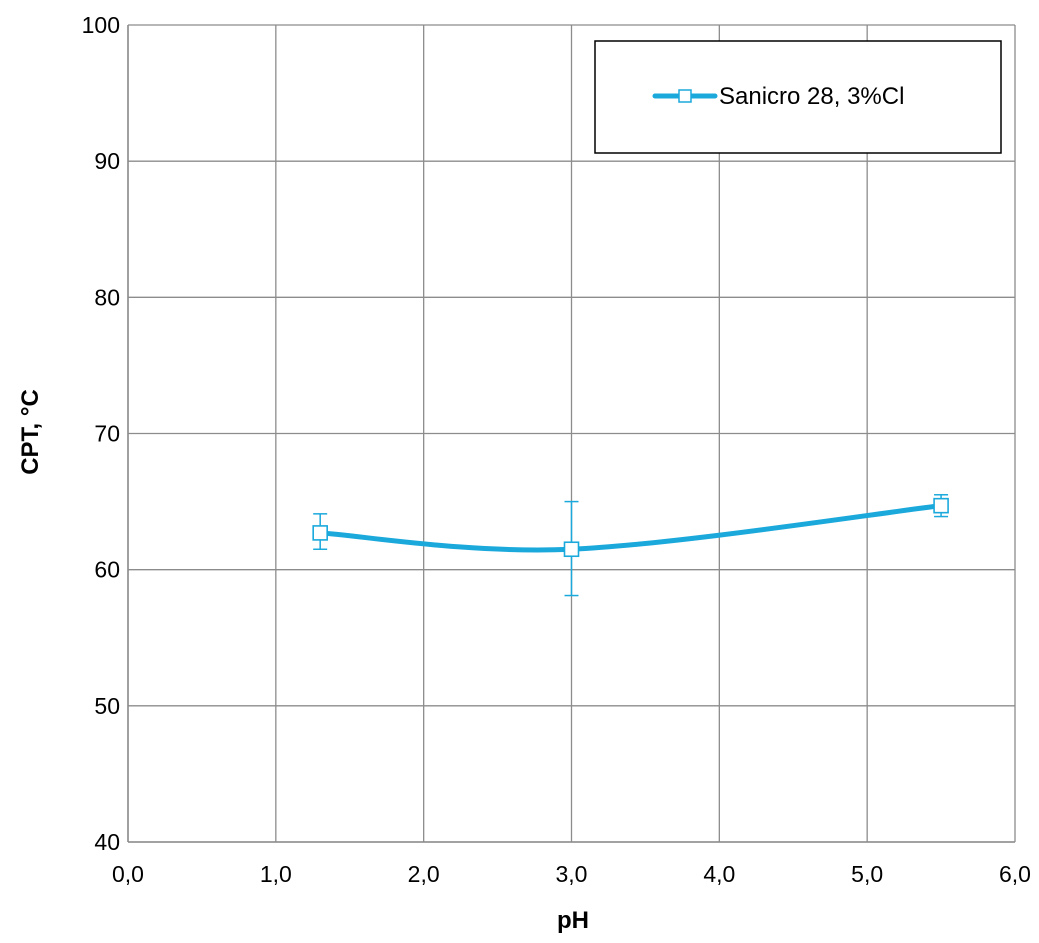 The image size is (1039, 943). I want to click on y-tick-label: 80, so click(107, 297).